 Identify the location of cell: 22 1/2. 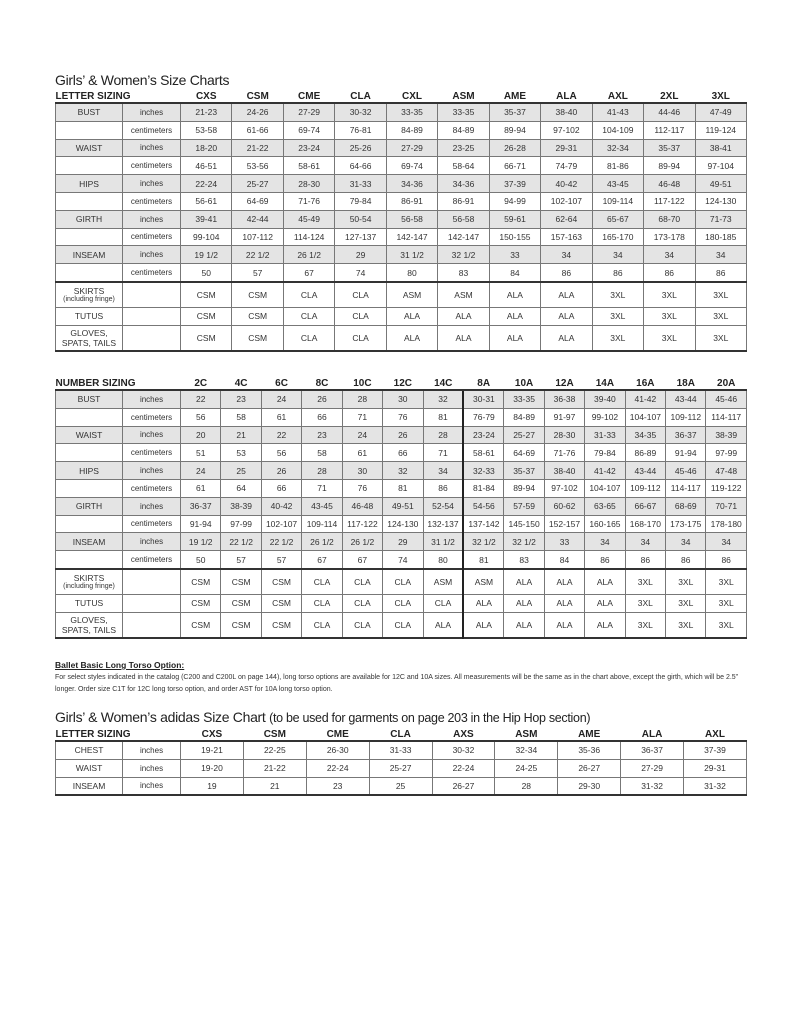
(281, 542).